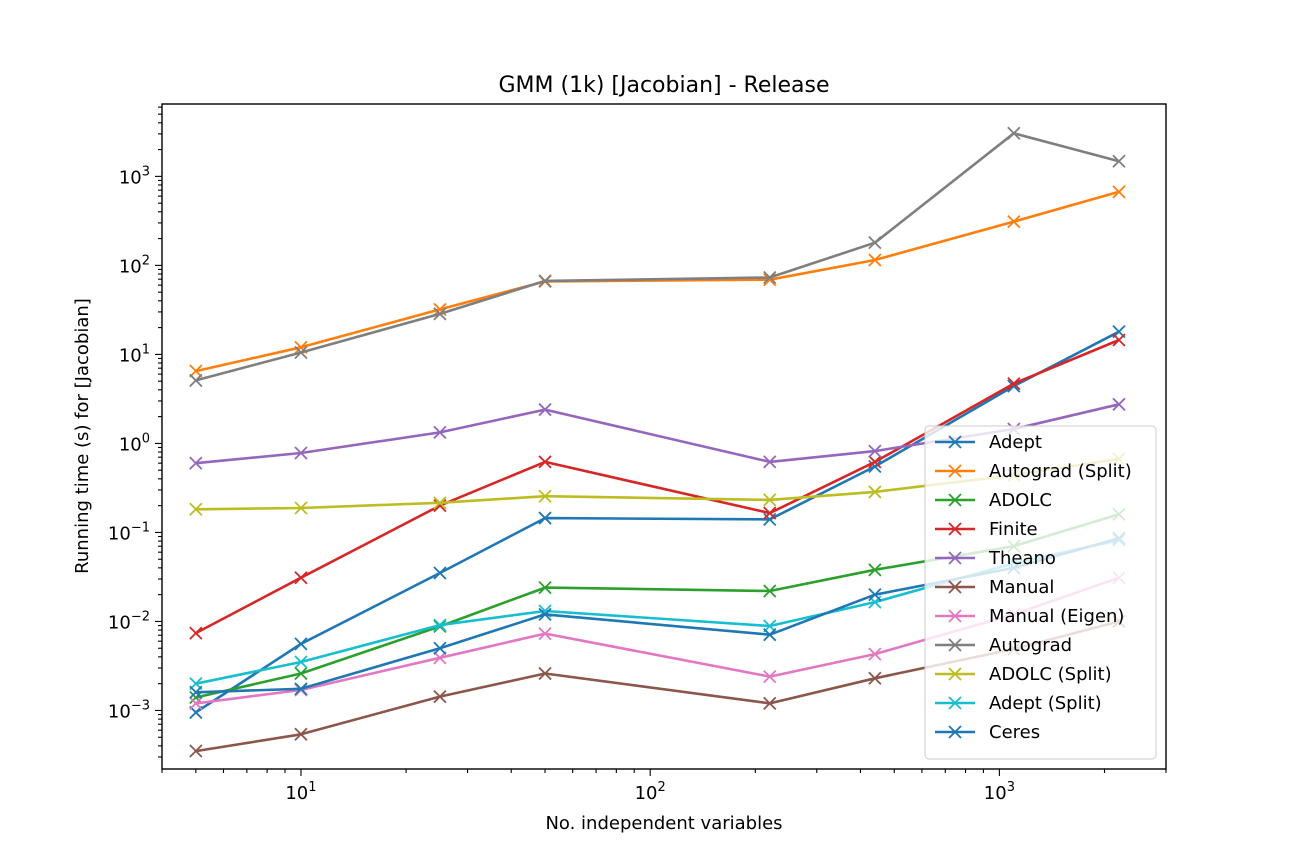  What do you see at coordinates (82, 436) in the screenshot?
I see `y-axis-label: Running time (s) for [Jacobian]` at bounding box center [82, 436].